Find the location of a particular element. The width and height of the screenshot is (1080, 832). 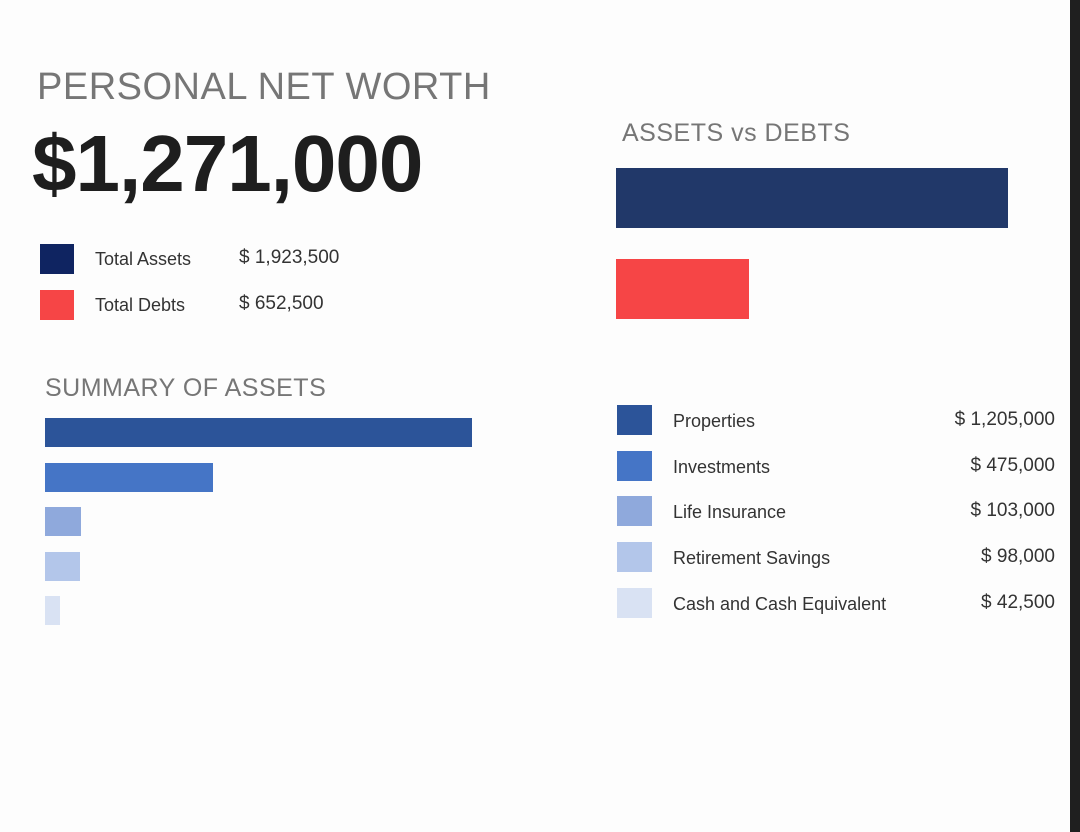

asset-label-cash-and-cash-equivalent: Cash and Cash Equivalent is located at coordinates (780, 604).